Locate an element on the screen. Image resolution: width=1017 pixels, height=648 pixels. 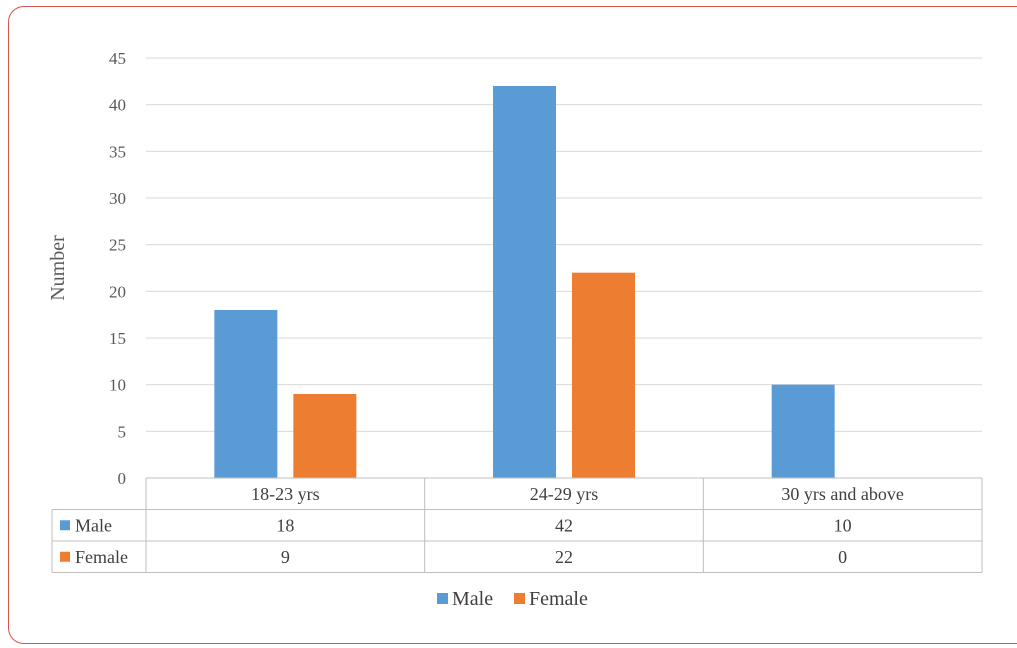
legend-label: Male is located at coordinates (472, 599).